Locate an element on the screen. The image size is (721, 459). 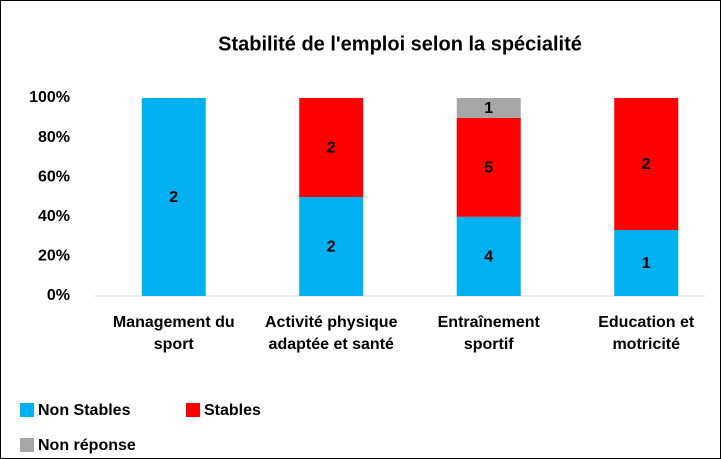
x-tick-label-box: Activité physique adaptée et santé is located at coordinates (331, 333).